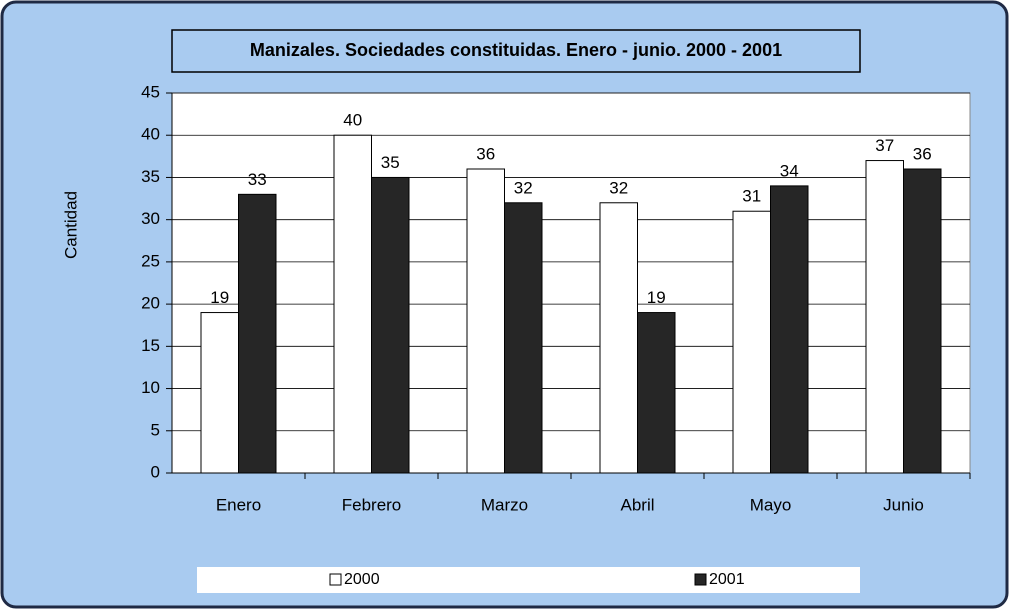 This screenshot has height=616, width=1011. Describe the element at coordinates (155, 429) in the screenshot. I see `y-tick-label: 5` at that location.